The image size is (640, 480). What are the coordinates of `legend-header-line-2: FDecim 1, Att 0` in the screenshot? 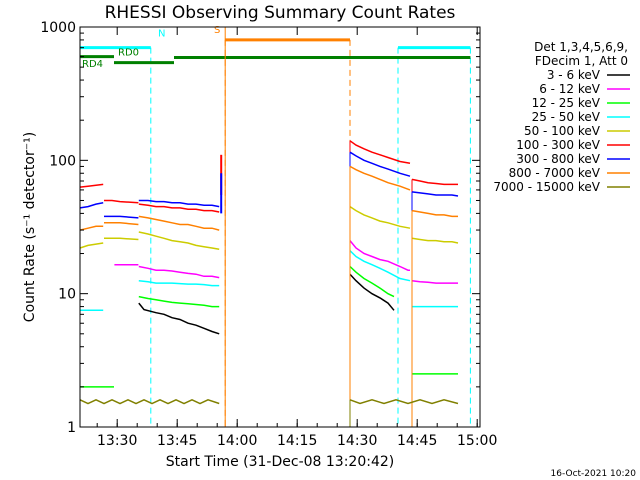 It's located at (581, 61).